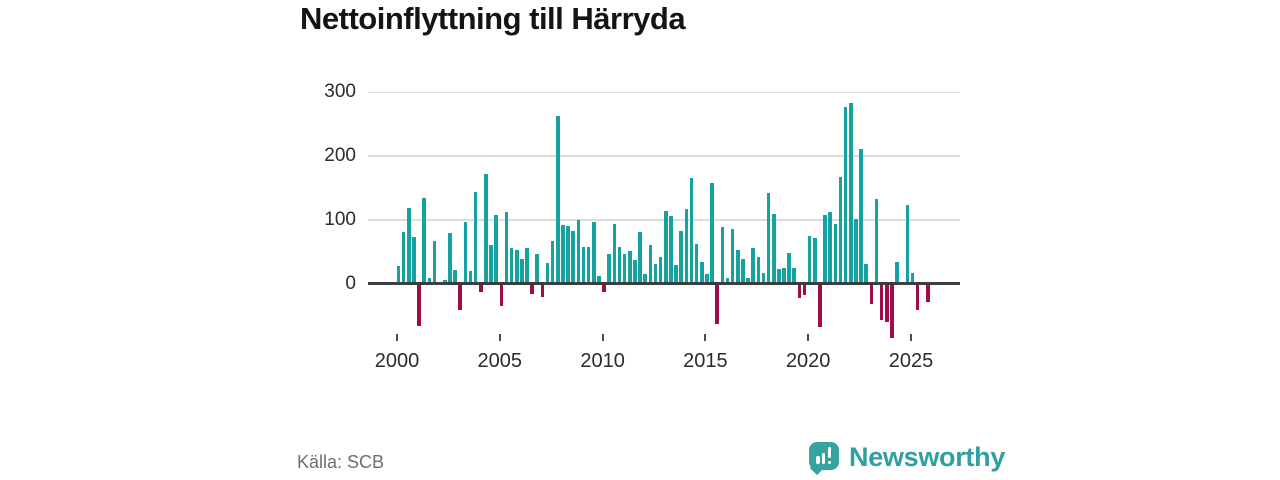 The width and height of the screenshot is (1280, 480). I want to click on newsworthy-logo: Newsworthy, so click(907, 459).